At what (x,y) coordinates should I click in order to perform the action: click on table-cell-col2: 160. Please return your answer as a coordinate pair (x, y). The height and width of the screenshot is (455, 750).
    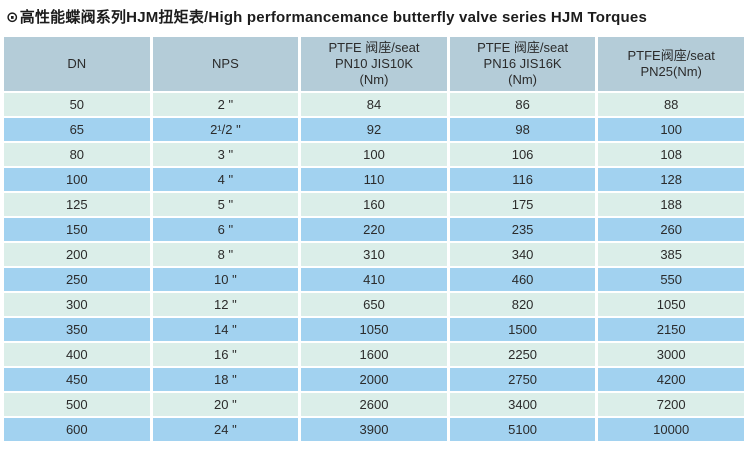
    Looking at the image, I should click on (374, 204).